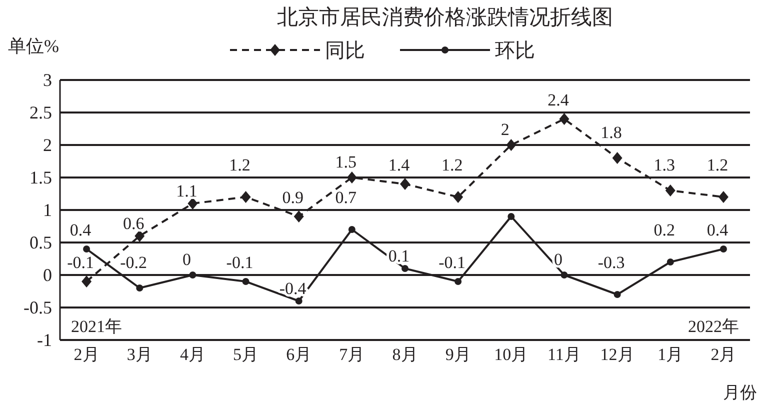 Image resolution: width=763 pixels, height=406 pixels. What do you see at coordinates (346, 197) in the screenshot?
I see `data-label: 0.7` at bounding box center [346, 197].